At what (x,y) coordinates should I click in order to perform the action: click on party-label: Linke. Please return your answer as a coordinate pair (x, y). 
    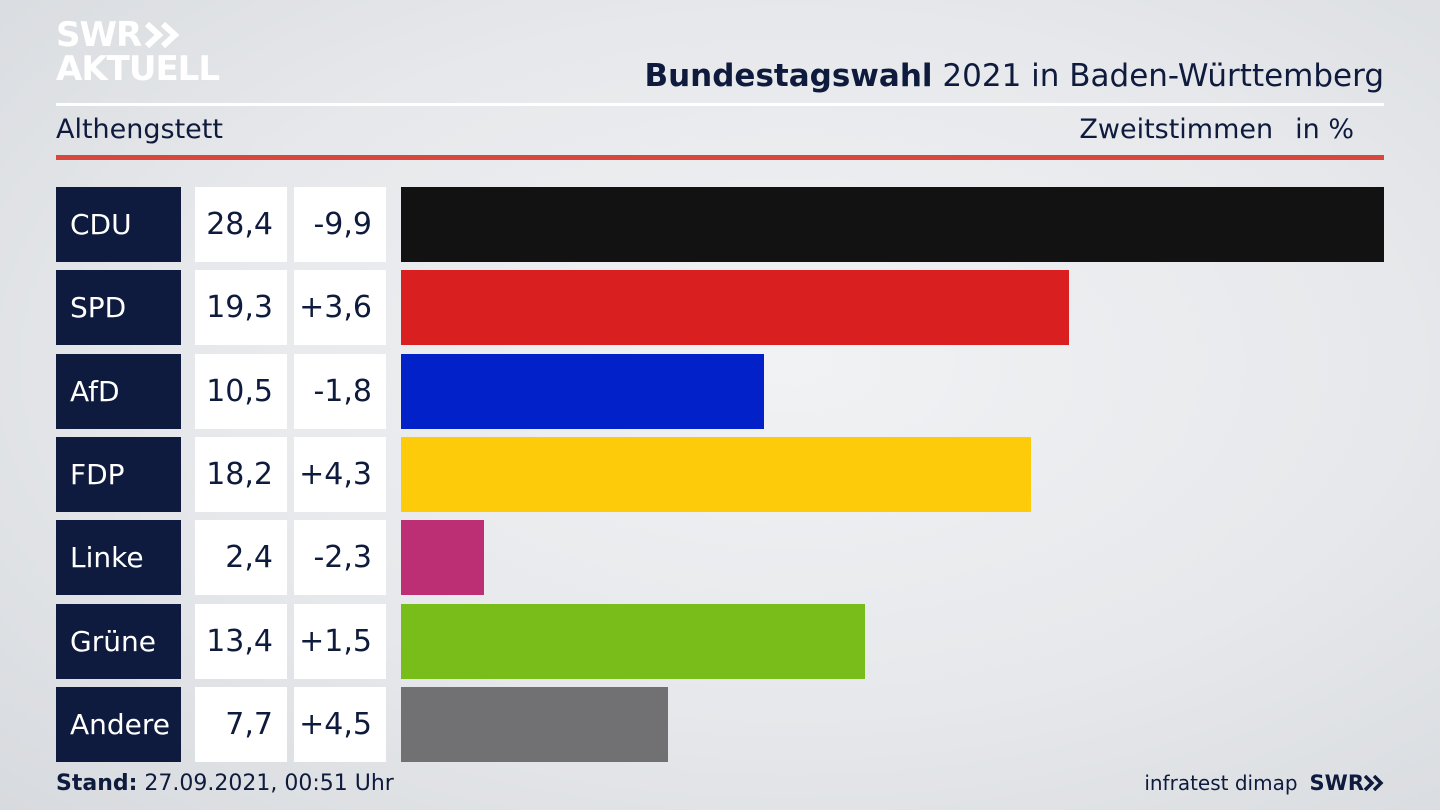
    Looking at the image, I should click on (118, 557).